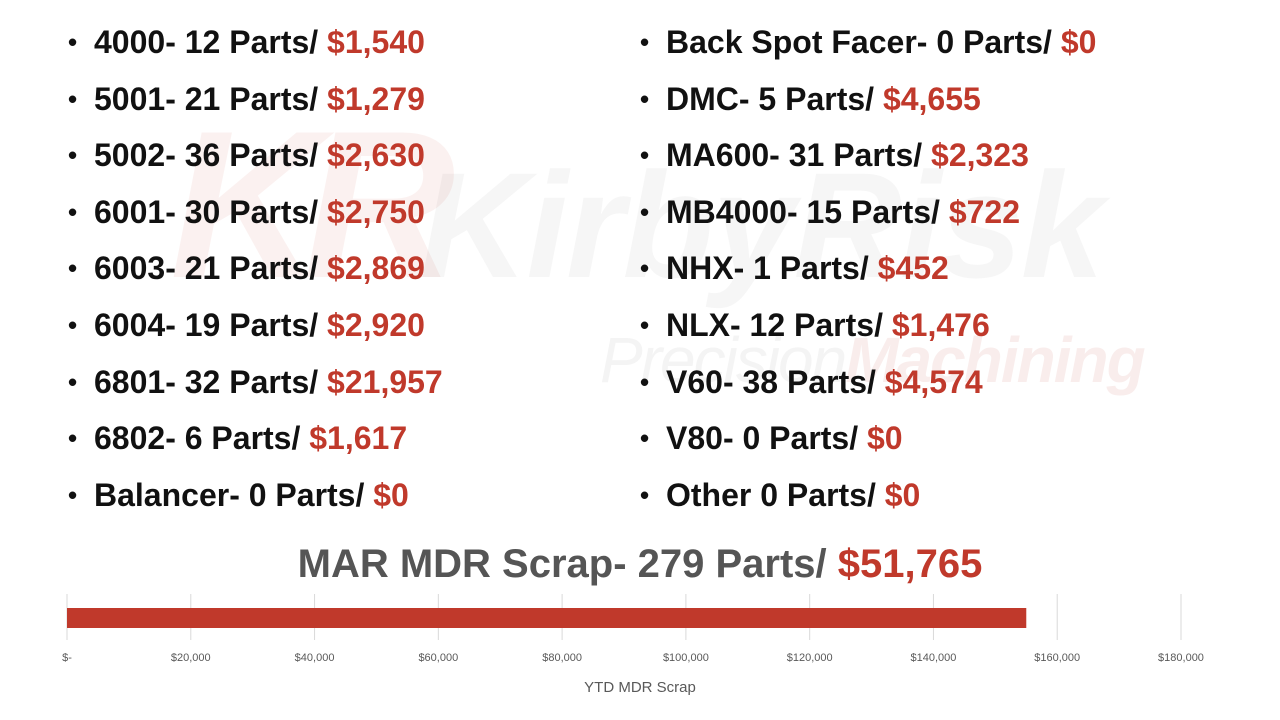  I want to click on item-label: NLX- 12 Parts/, so click(779, 324).